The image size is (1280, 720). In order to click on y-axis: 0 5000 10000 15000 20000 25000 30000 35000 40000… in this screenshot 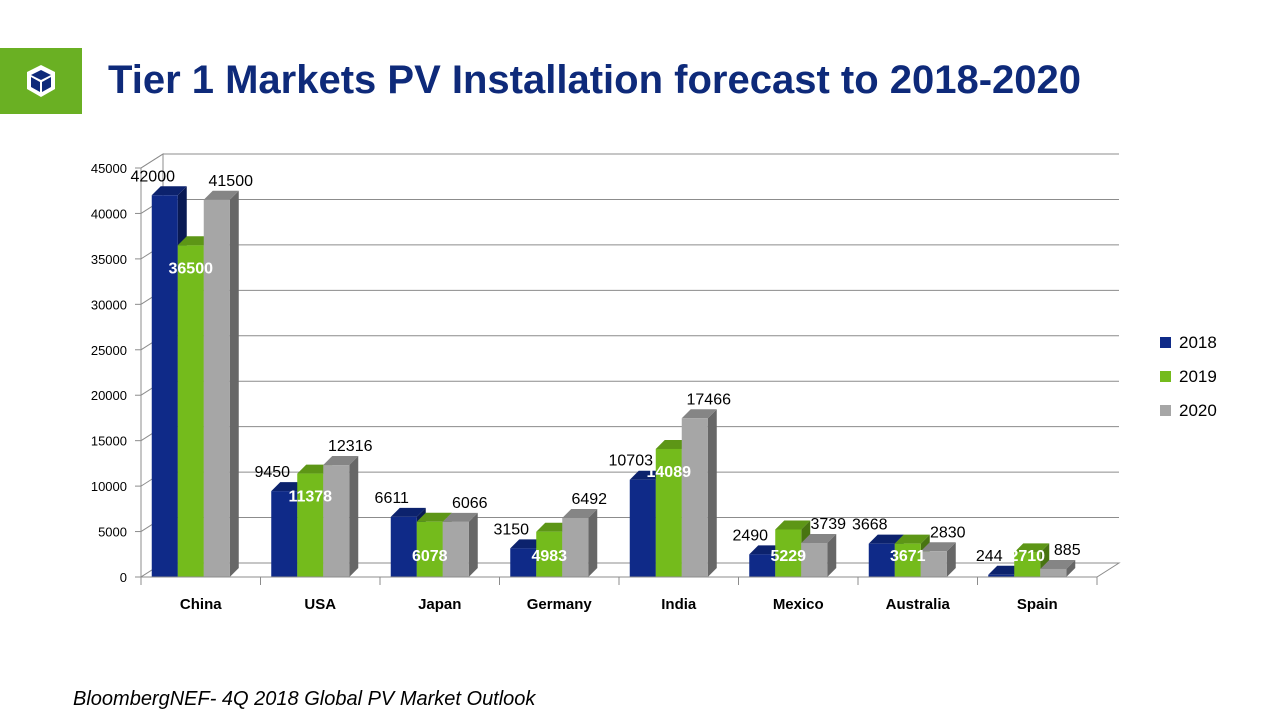, I will do `click(116, 373)`.